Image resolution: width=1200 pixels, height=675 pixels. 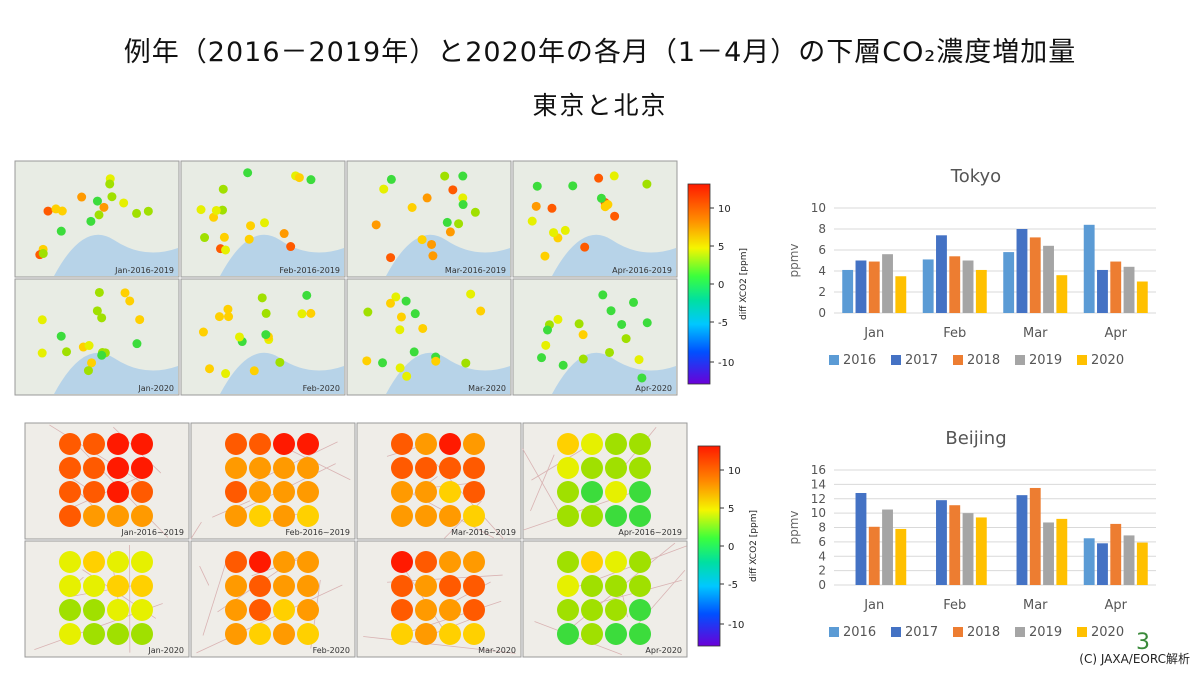 I want to click on map-panel-label: Jan-2016-2019, so click(x=144, y=270).